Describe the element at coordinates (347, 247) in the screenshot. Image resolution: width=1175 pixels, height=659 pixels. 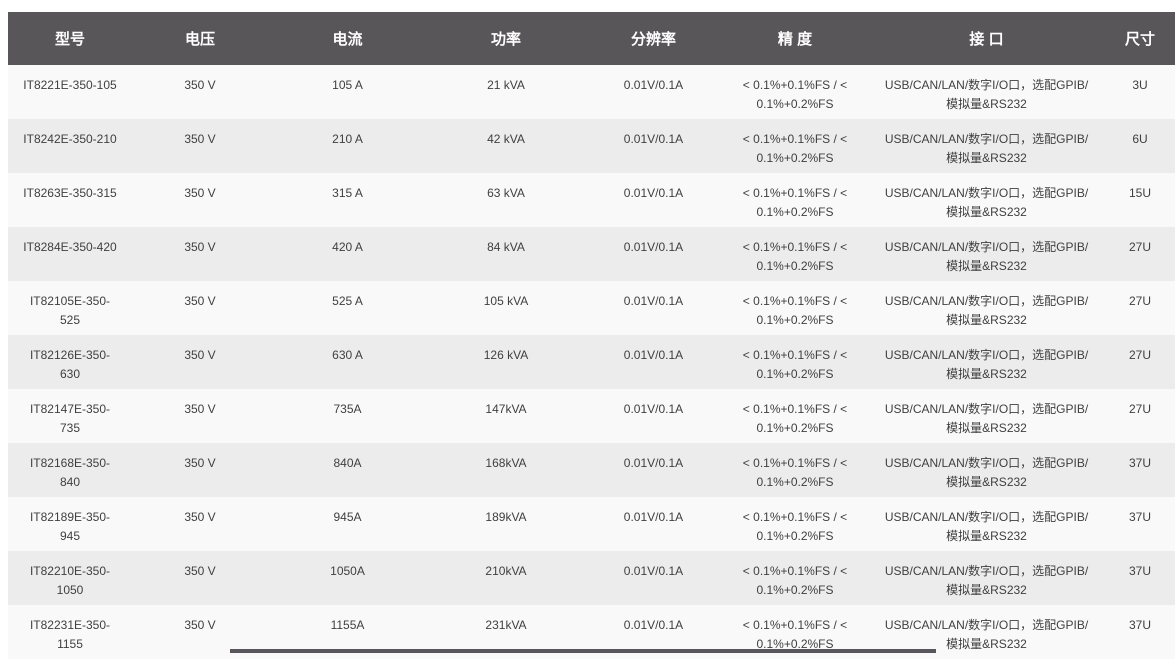
I see `cell-current: 420 A` at that location.